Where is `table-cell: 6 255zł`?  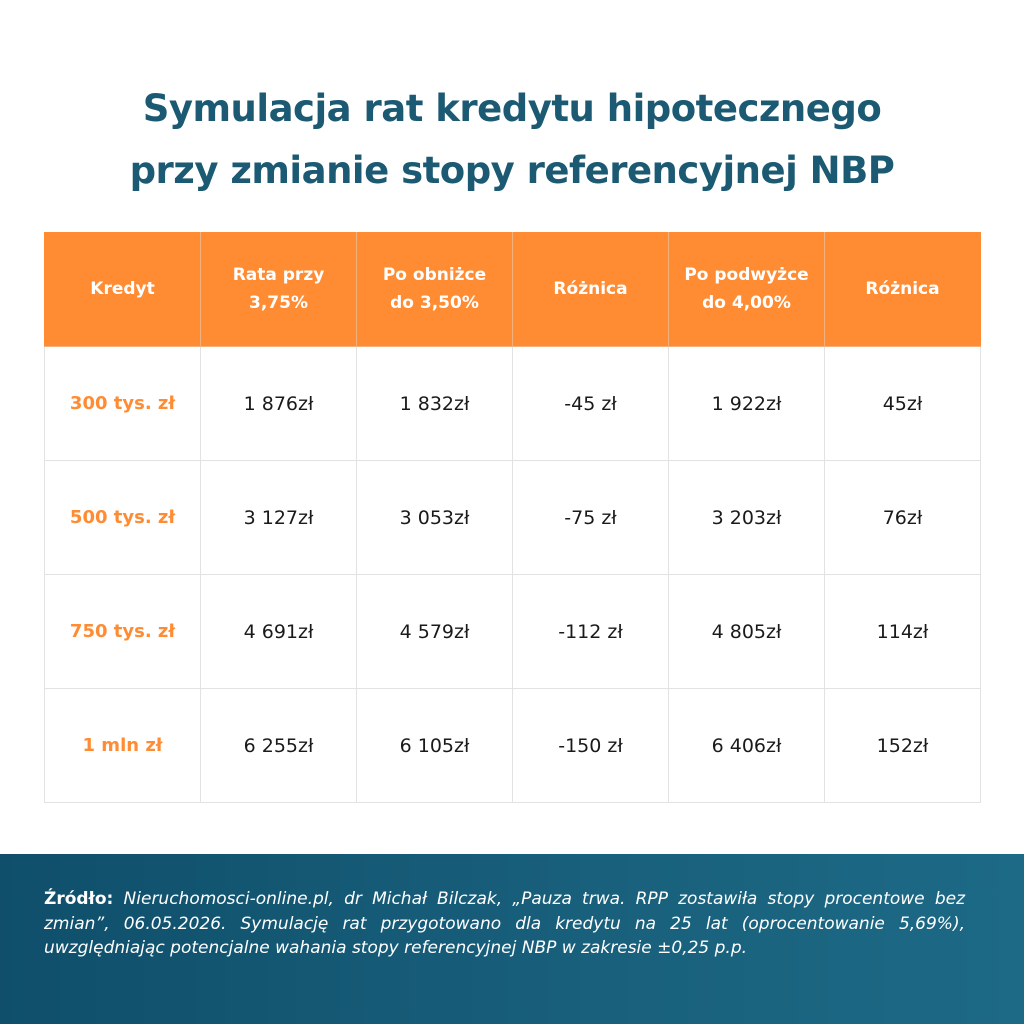
table-cell: 6 255zł is located at coordinates (278, 745).